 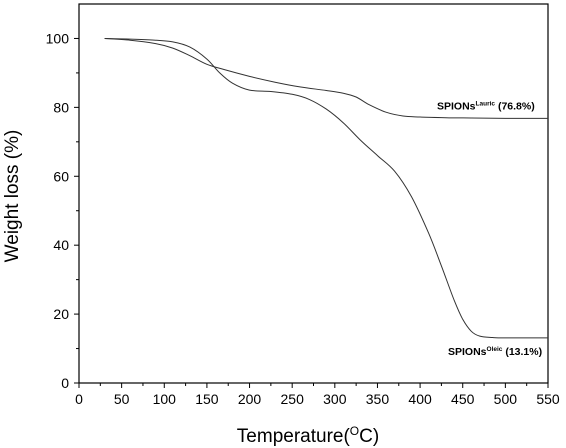 What do you see at coordinates (486, 106) in the screenshot?
I see `series-label-lauric: SPIONsLauric (76.8%)` at bounding box center [486, 106].